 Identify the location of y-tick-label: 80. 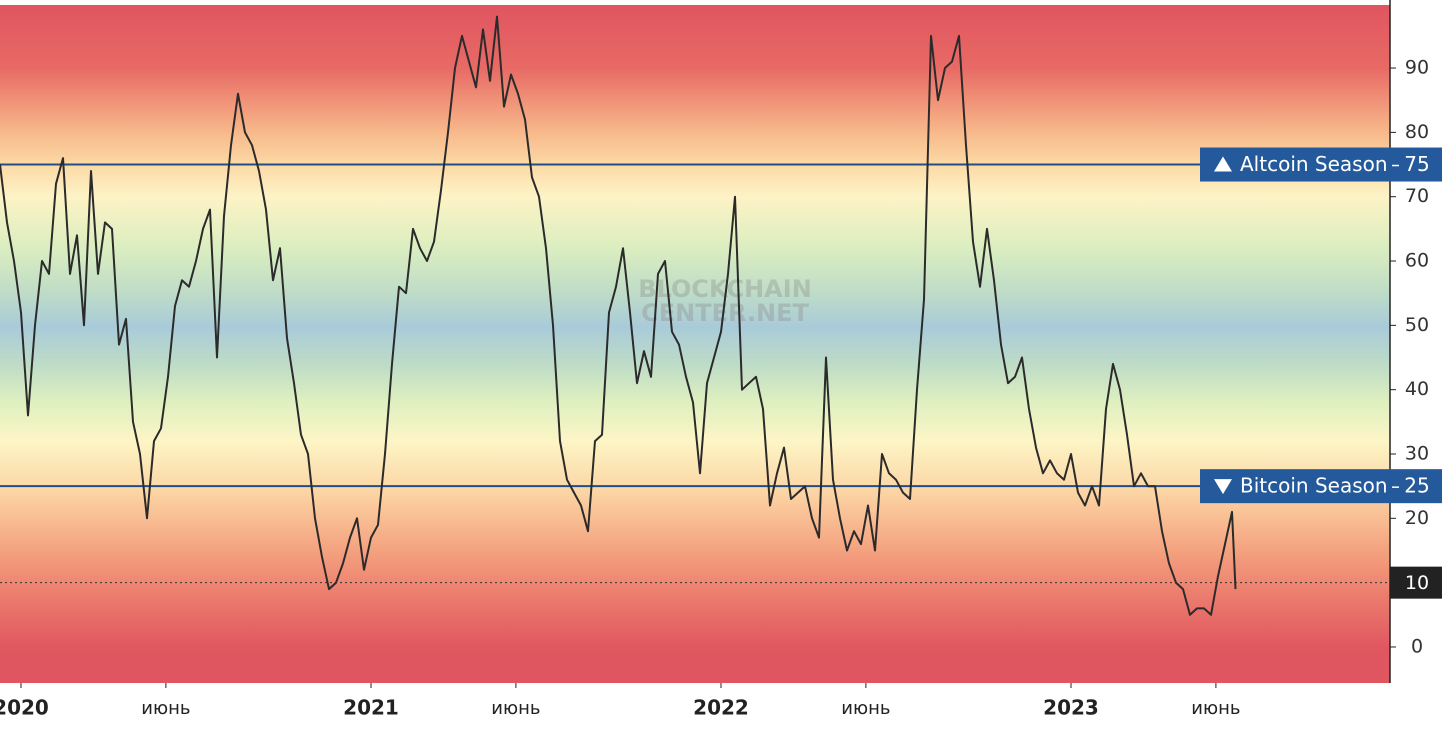
(1417, 132).